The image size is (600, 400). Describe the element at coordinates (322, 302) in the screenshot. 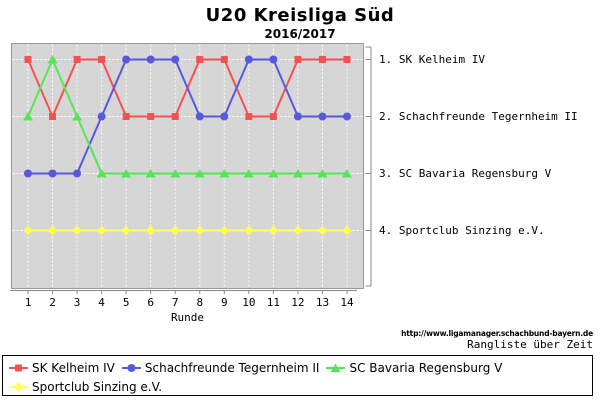

I see `x-tick-label: 13` at that location.